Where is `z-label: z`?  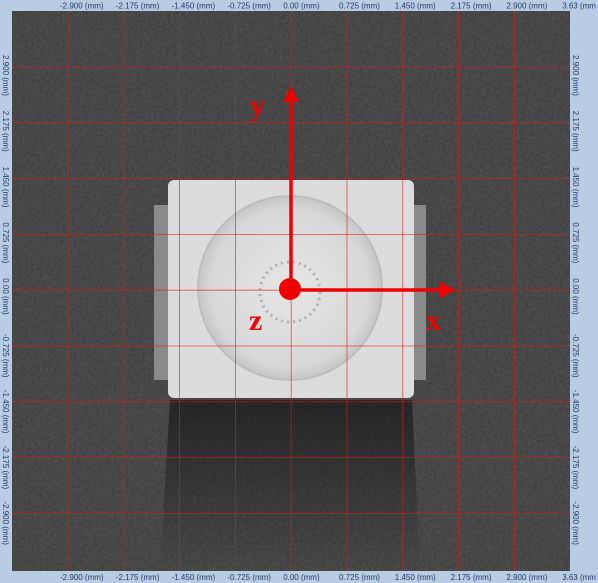 z-label: z is located at coordinates (255, 320).